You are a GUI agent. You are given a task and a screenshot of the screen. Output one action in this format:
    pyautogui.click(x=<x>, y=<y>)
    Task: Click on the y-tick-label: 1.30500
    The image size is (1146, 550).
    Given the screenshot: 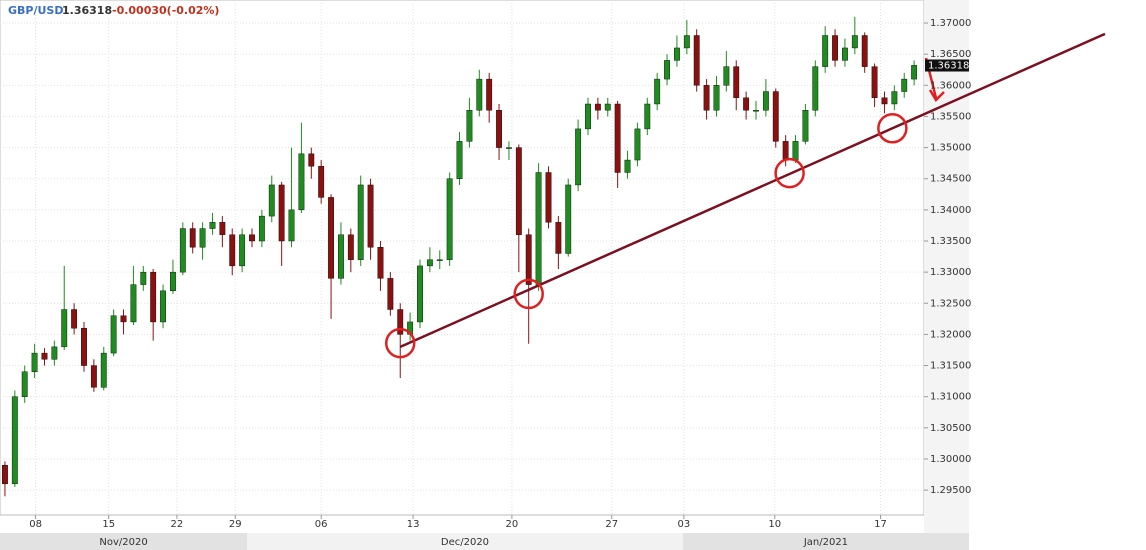 What is the action you would take?
    pyautogui.click(x=950, y=428)
    